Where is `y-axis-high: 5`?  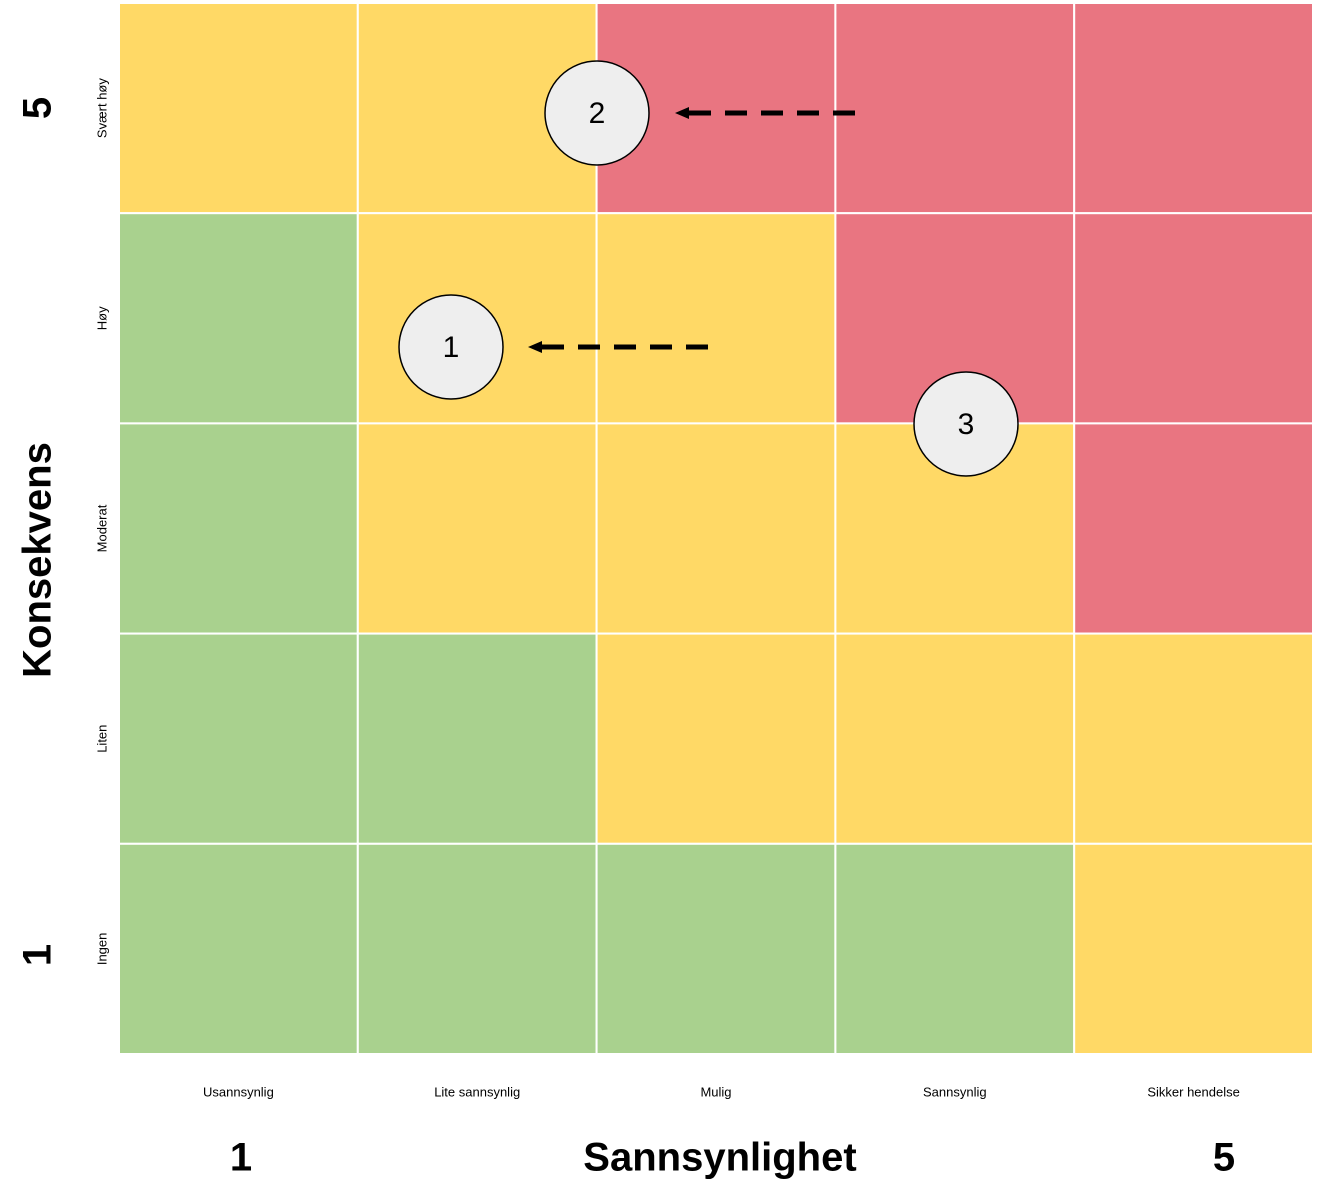
y-axis-high: 5 is located at coordinates (38, 108).